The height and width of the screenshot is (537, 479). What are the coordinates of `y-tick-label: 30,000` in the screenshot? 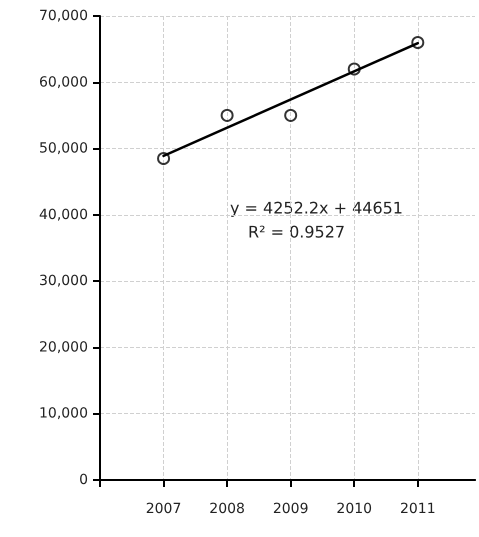 It's located at (63, 281).